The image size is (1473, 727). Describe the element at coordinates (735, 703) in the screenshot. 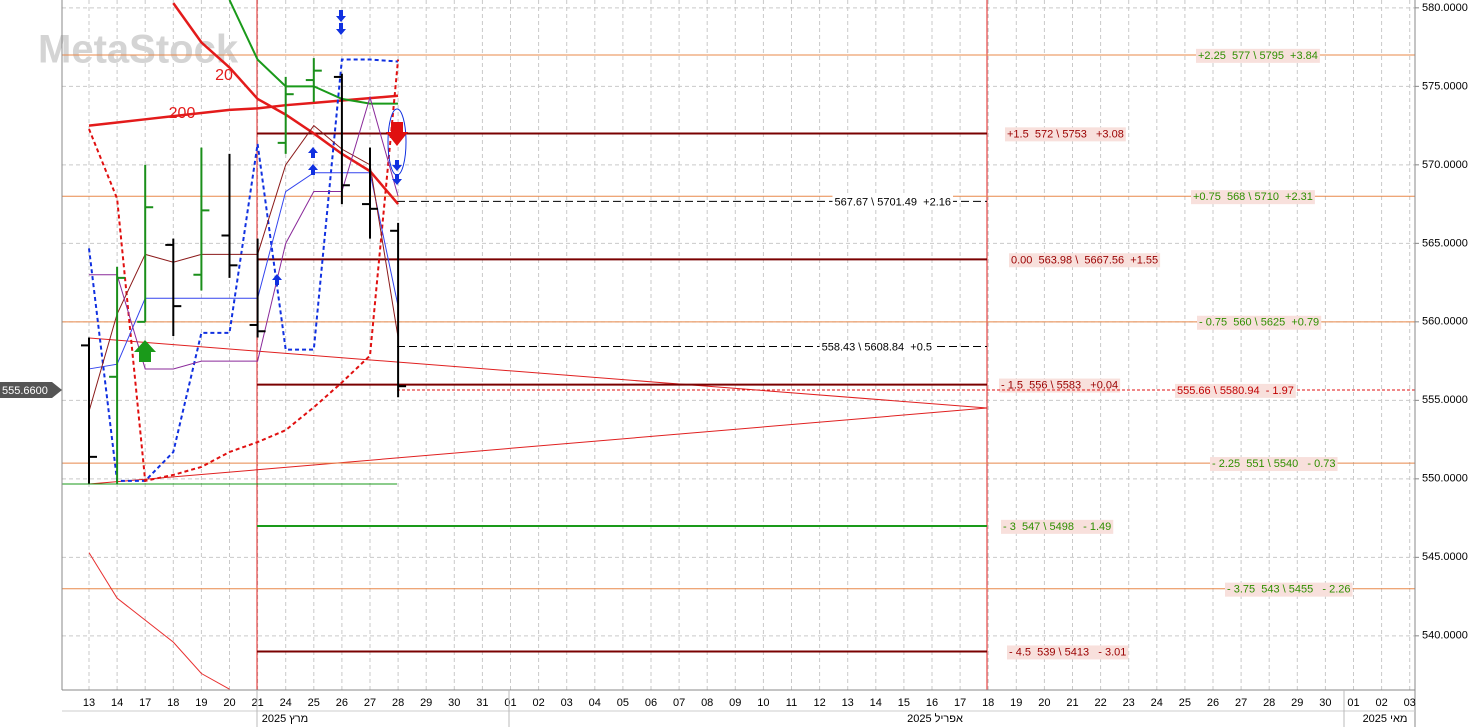

I see `x-tick-label: 09` at that location.